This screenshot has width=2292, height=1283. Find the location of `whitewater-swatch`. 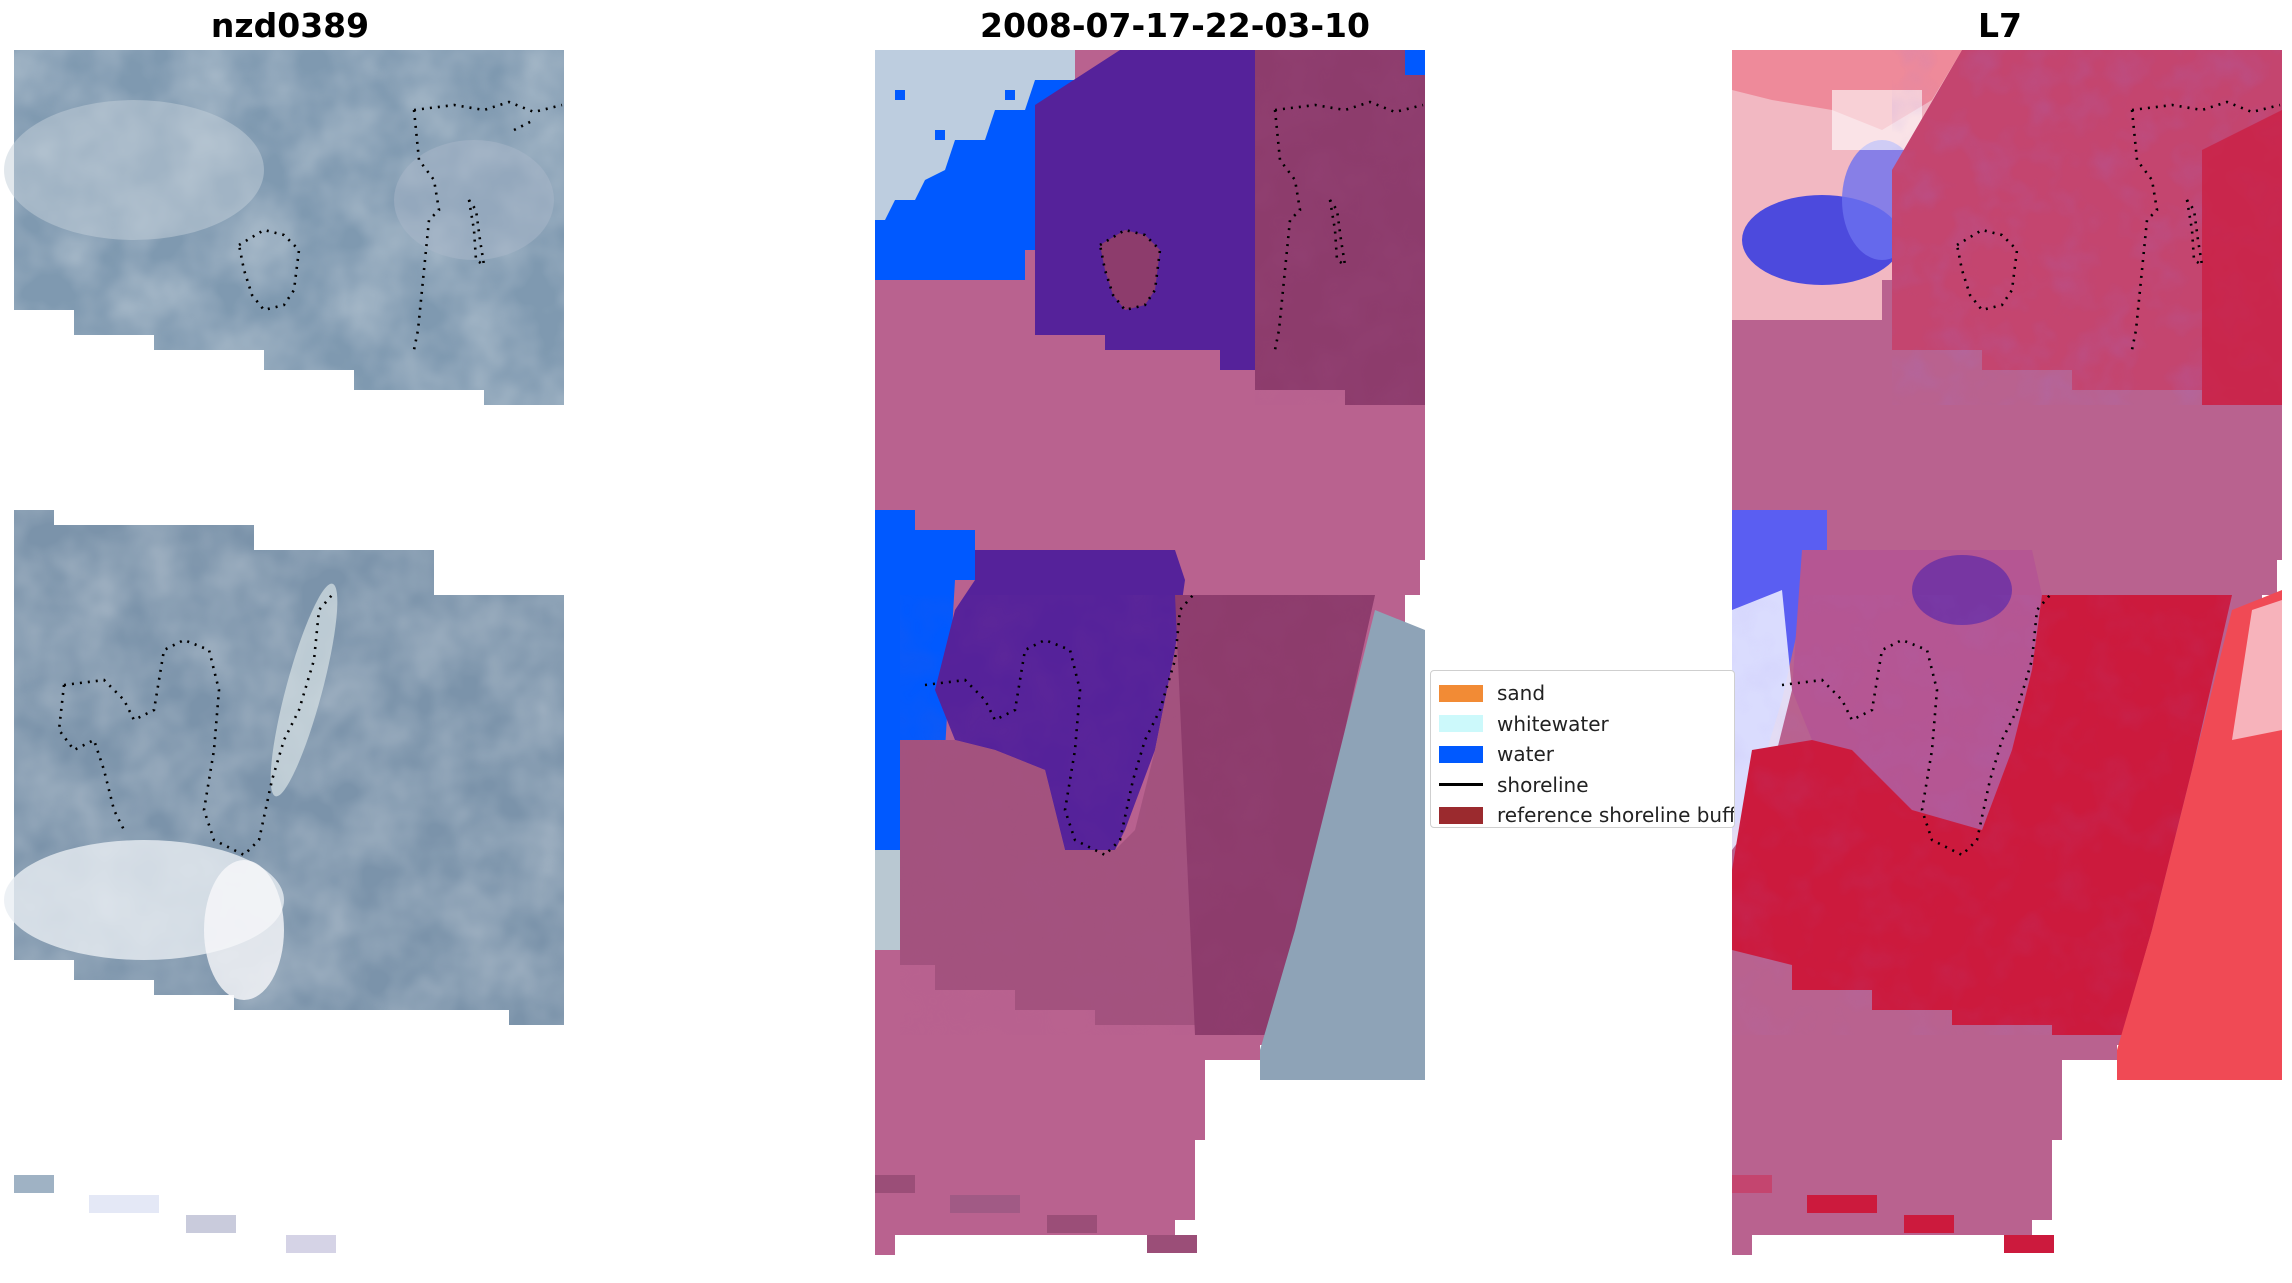

whitewater-swatch is located at coordinates (1461, 724).